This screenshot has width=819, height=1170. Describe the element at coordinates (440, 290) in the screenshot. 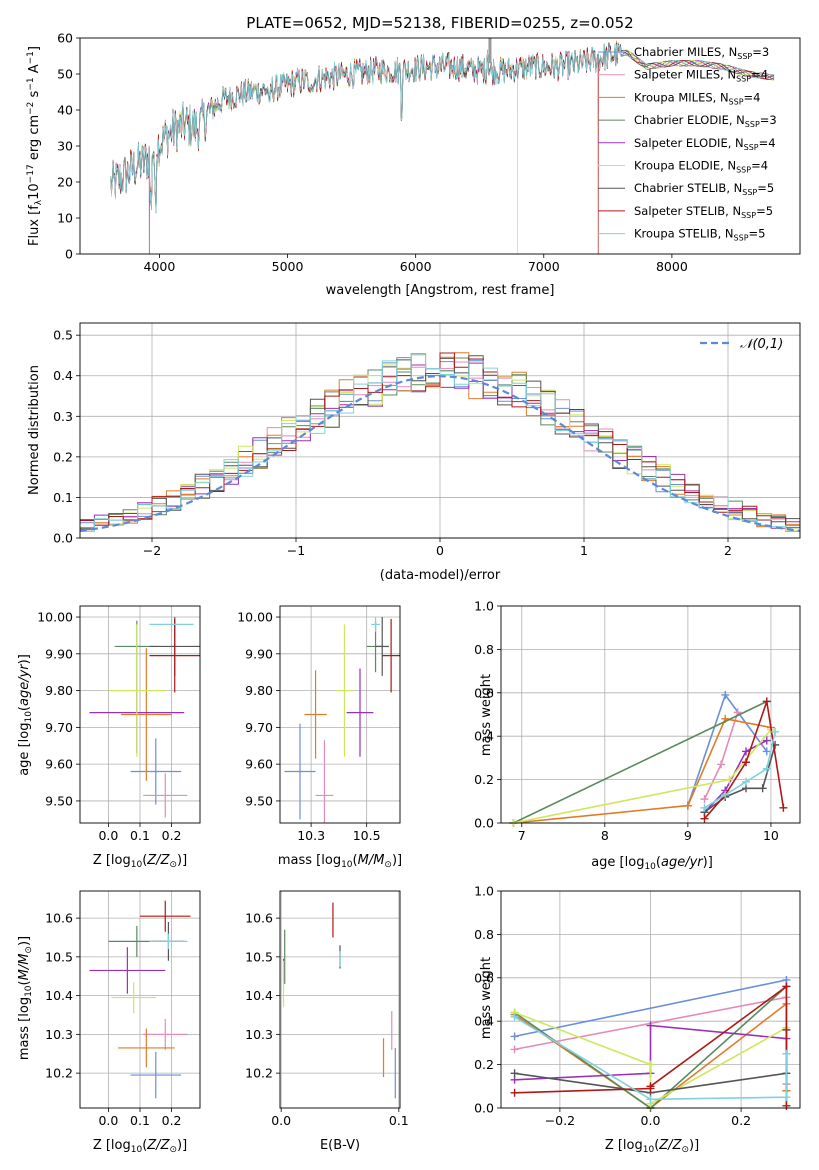

I see `spectrum-xlabel: wavelength [Angstrom, rest frame]` at that location.